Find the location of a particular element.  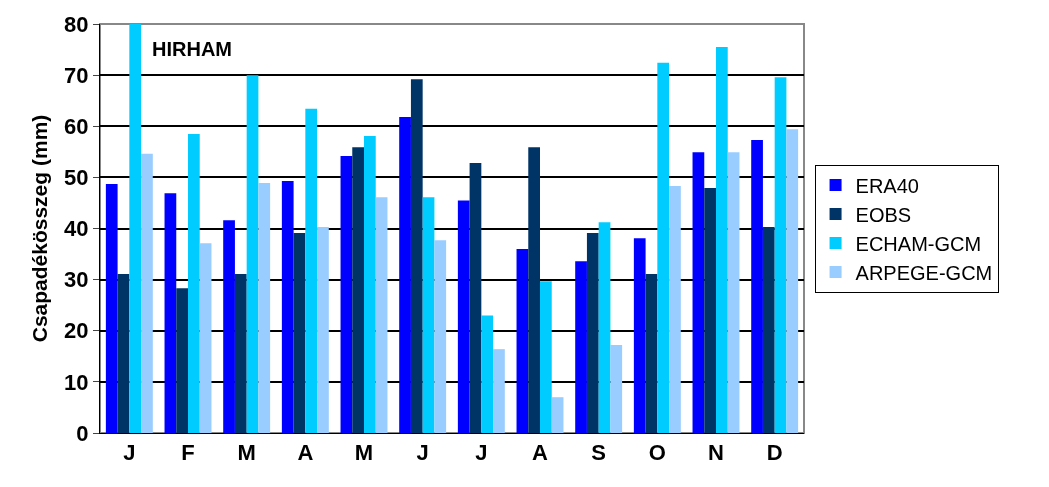

y-tick-label: 40 is located at coordinates (76, 229).